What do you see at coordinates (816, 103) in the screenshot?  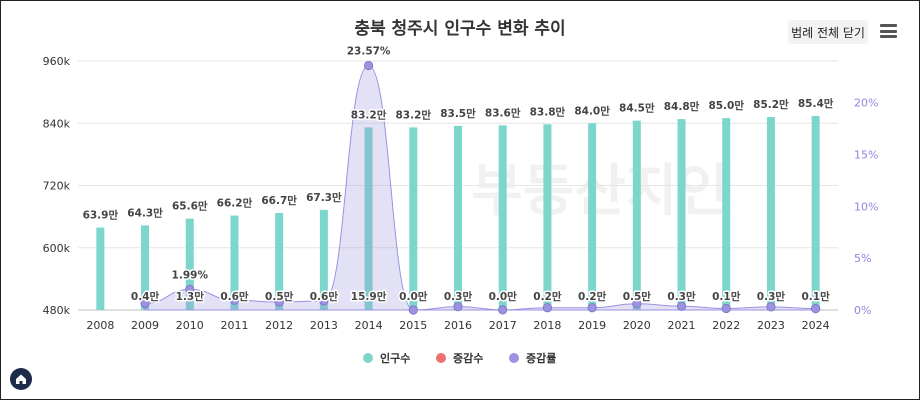 I see `population-label-halo: 85.4만` at bounding box center [816, 103].